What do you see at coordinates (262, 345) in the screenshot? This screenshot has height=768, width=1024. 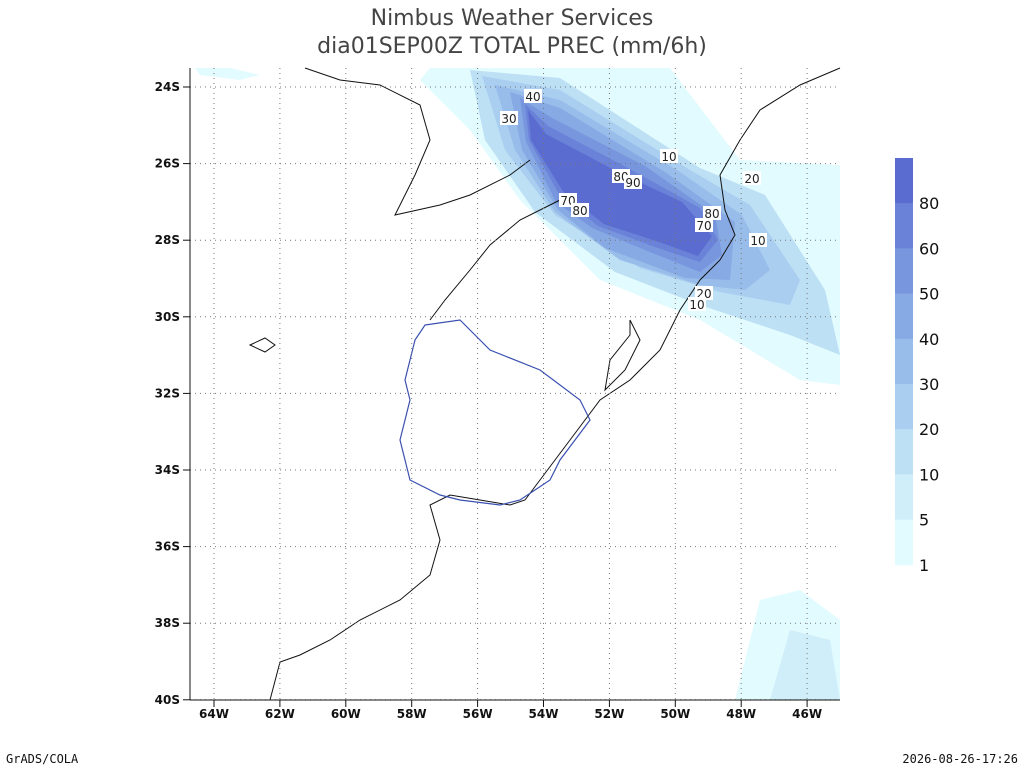 I see `island` at bounding box center [262, 345].